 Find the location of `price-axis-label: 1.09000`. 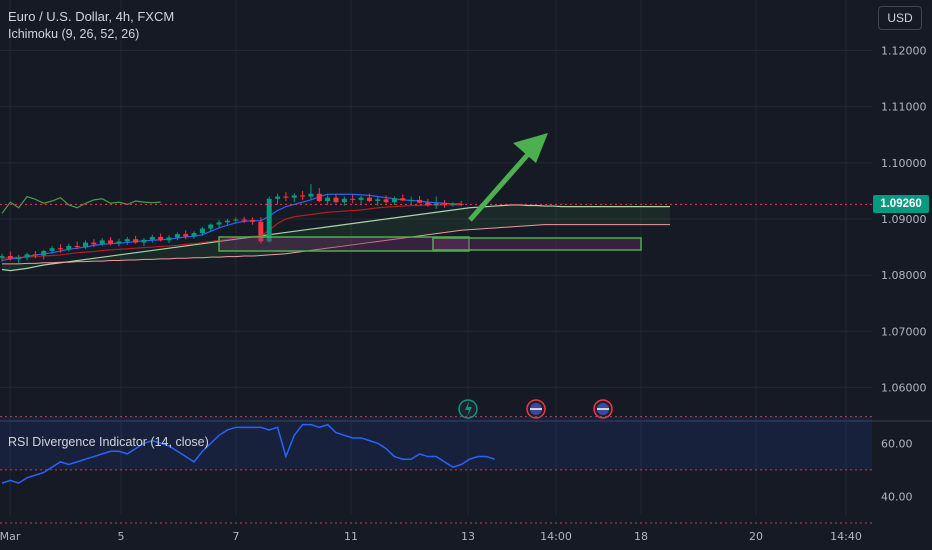

price-axis-label: 1.09000 is located at coordinates (904, 219).